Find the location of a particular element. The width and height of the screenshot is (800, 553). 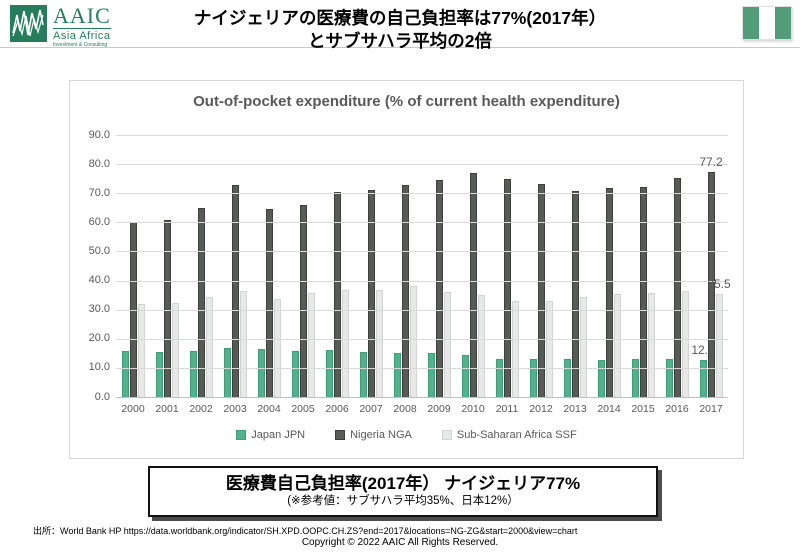

bar-nigeria-2015 is located at coordinates (643, 292).